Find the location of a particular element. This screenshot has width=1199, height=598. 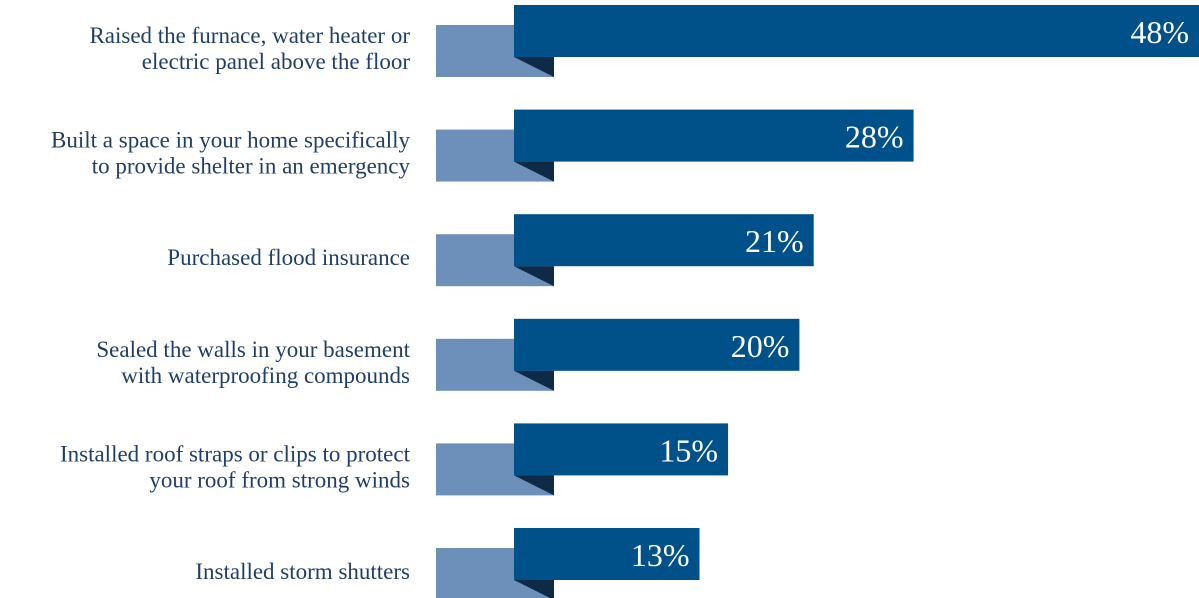

bar-value-label: 28% is located at coordinates (874, 137).